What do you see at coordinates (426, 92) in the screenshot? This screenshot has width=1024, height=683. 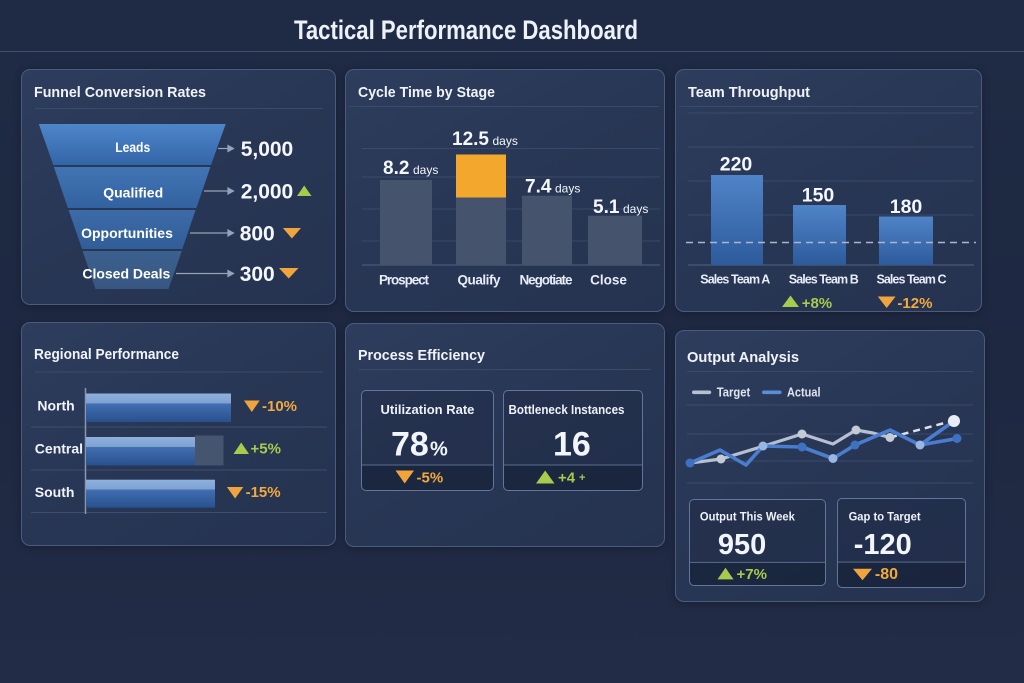 I see `svg-text: Cycle Time by Stage` at bounding box center [426, 92].